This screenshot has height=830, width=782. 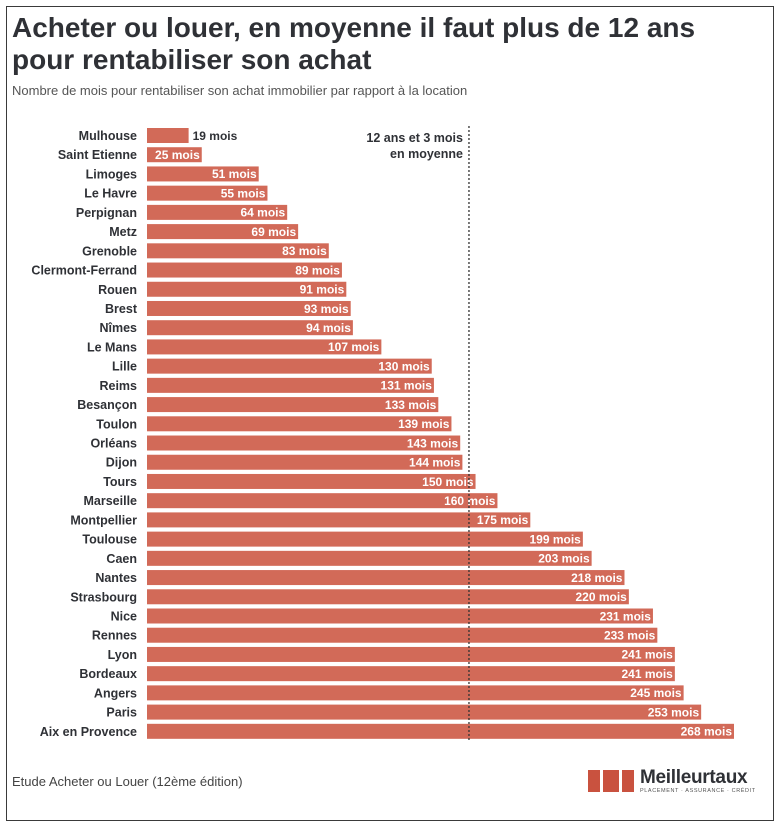 I want to click on value-label: 160 mois, so click(x=470, y=501).